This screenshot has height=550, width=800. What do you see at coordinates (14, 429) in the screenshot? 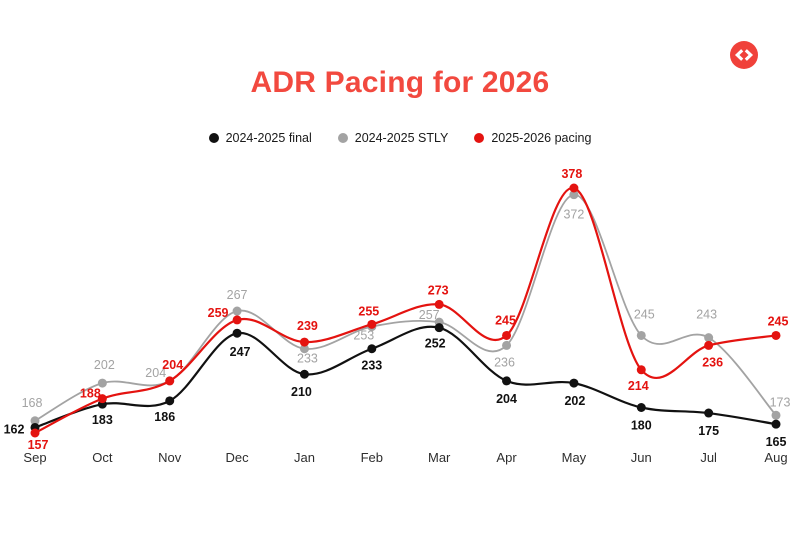
I see `data-point-label: 162` at bounding box center [14, 429].